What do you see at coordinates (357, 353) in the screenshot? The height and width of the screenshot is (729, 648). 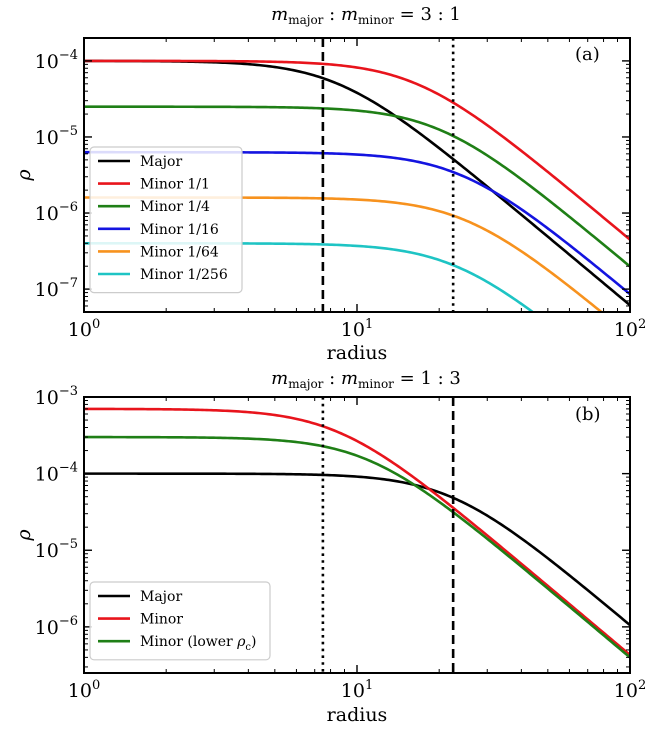 I see `panel-a-xlabel: radius` at bounding box center [357, 353].